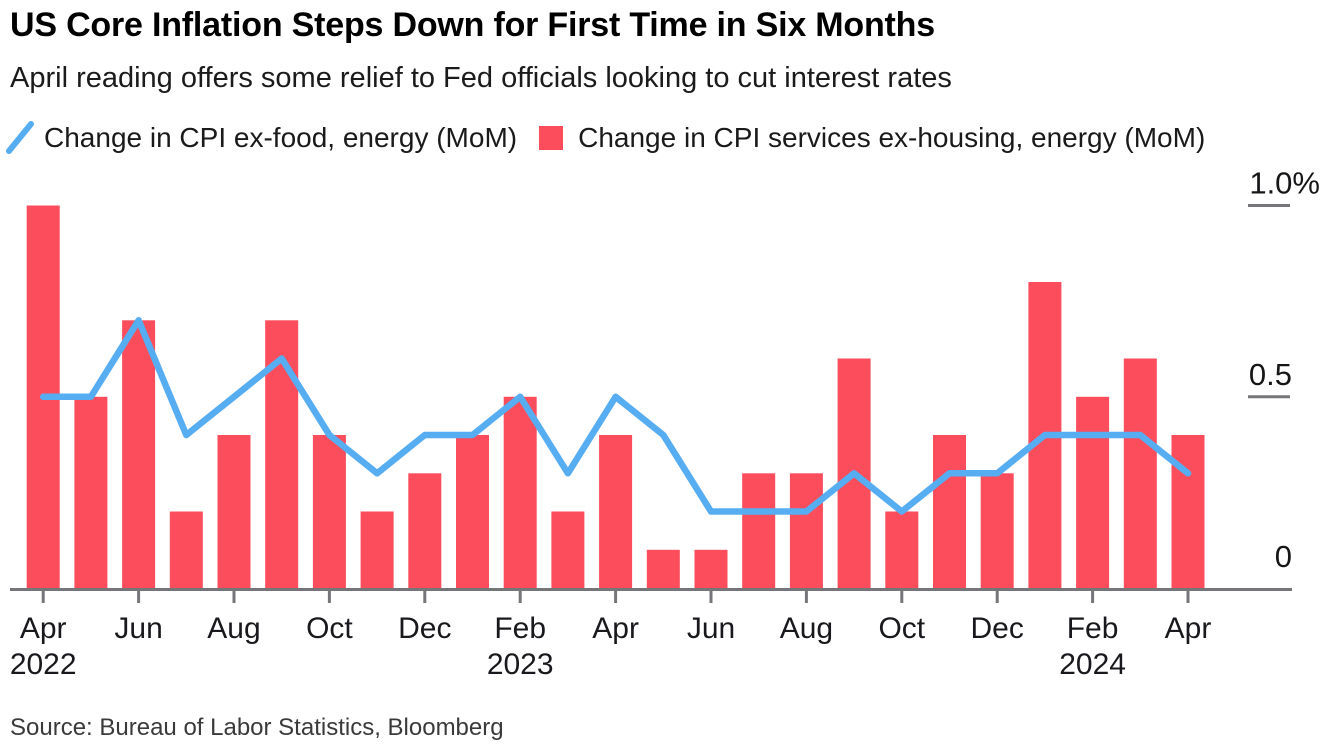 This screenshot has height=752, width=1328. Describe the element at coordinates (1092, 664) in the screenshot. I see `x-tick-year: 2024` at that location.